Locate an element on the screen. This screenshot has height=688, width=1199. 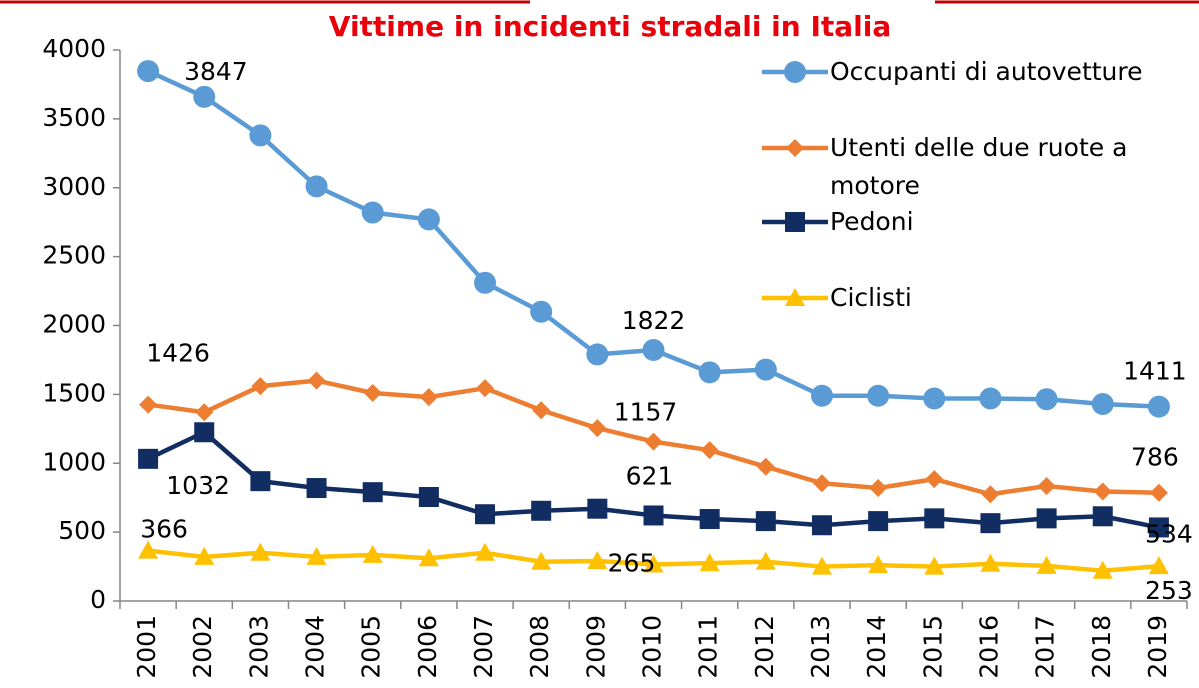
data-label: 1822 is located at coordinates (654, 320).